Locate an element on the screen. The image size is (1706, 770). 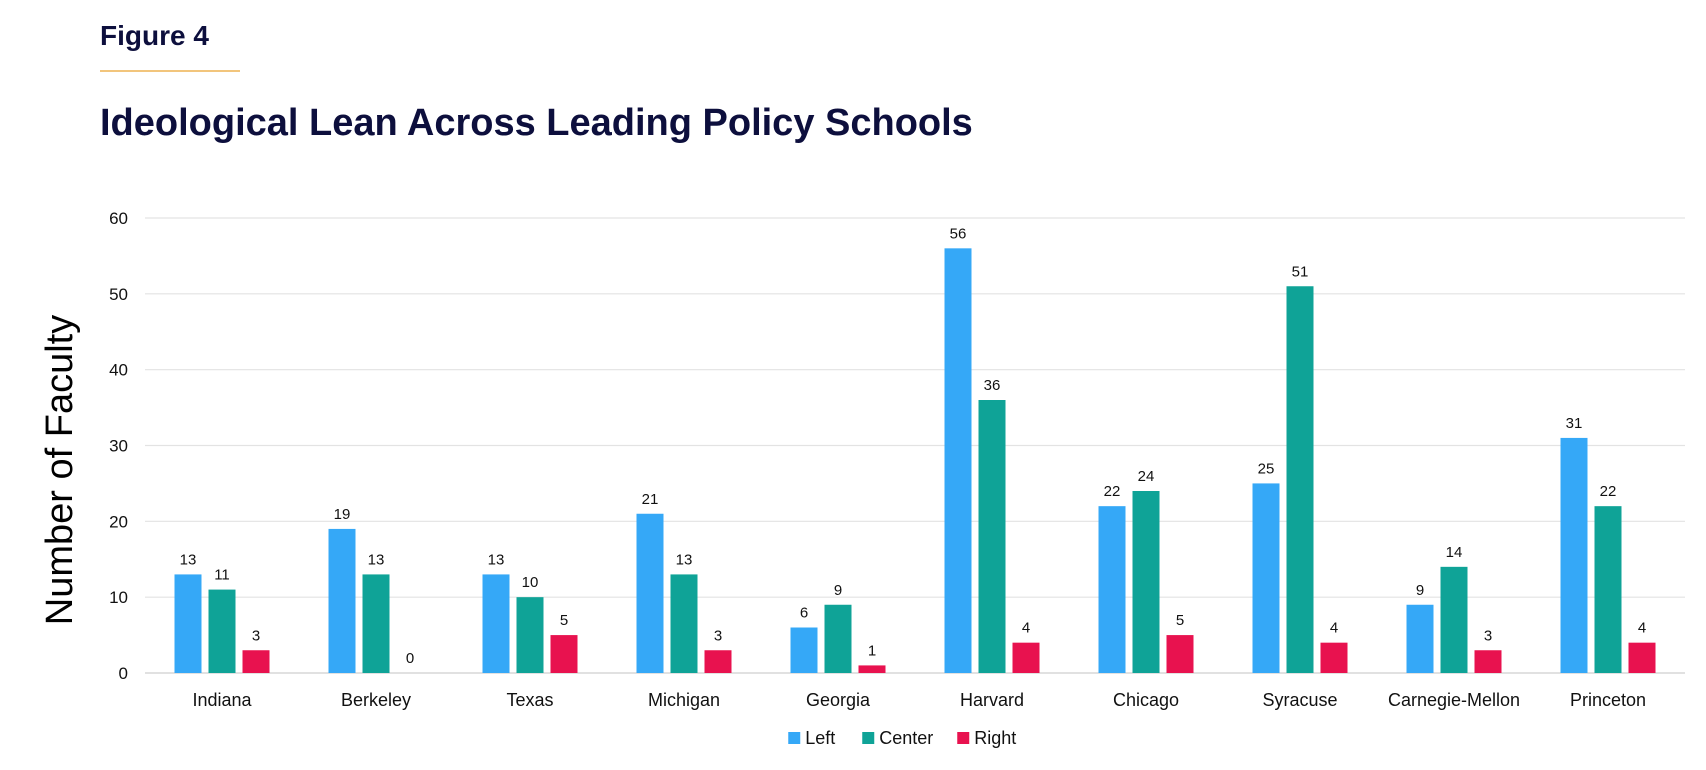
x-category-label: Georgia is located at coordinates (838, 700).